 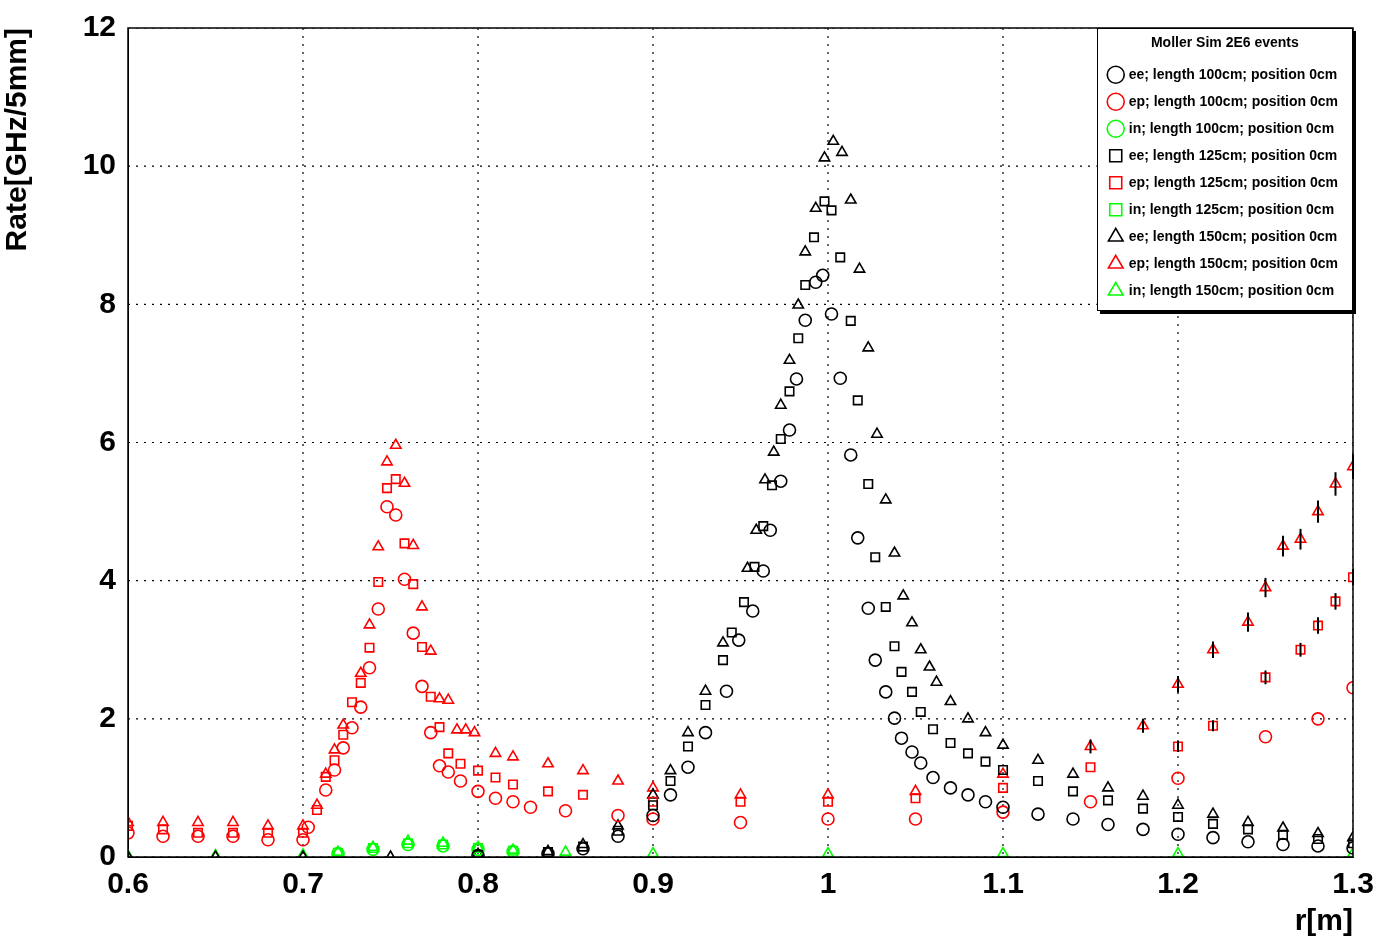 What do you see at coordinates (107, 717) in the screenshot?
I see `y-tick-label: 2` at bounding box center [107, 717].